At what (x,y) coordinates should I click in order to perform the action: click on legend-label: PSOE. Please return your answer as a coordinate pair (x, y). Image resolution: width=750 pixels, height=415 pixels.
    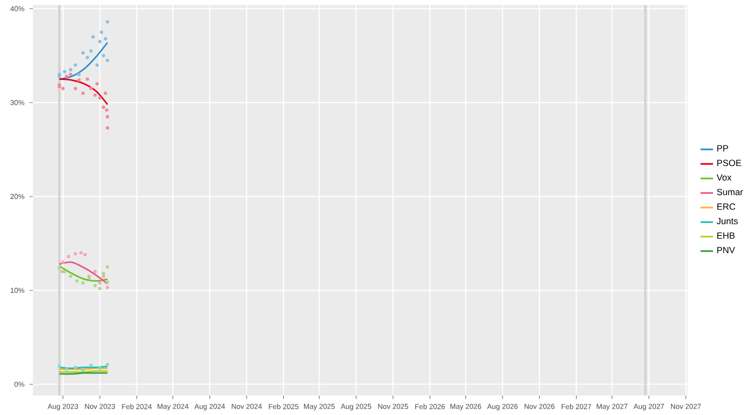
    Looking at the image, I should click on (729, 163).